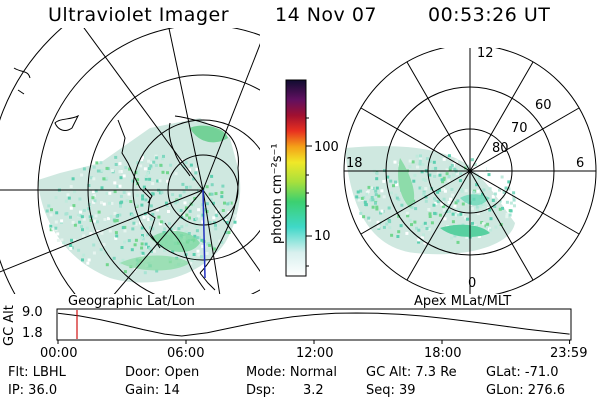  Describe the element at coordinates (354, 163) in the screenshot. I see `mlt-label-18: 18` at that location.